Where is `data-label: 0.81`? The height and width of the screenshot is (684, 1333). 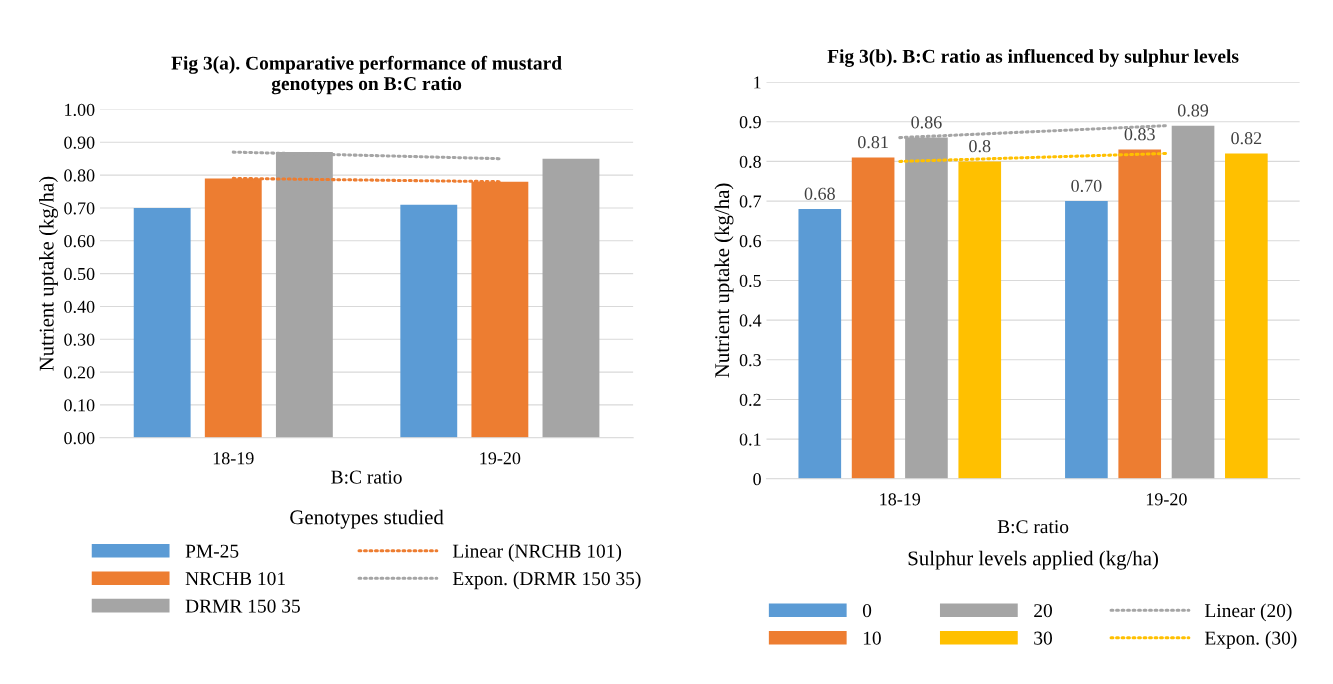 data-label: 0.81 is located at coordinates (873, 142).